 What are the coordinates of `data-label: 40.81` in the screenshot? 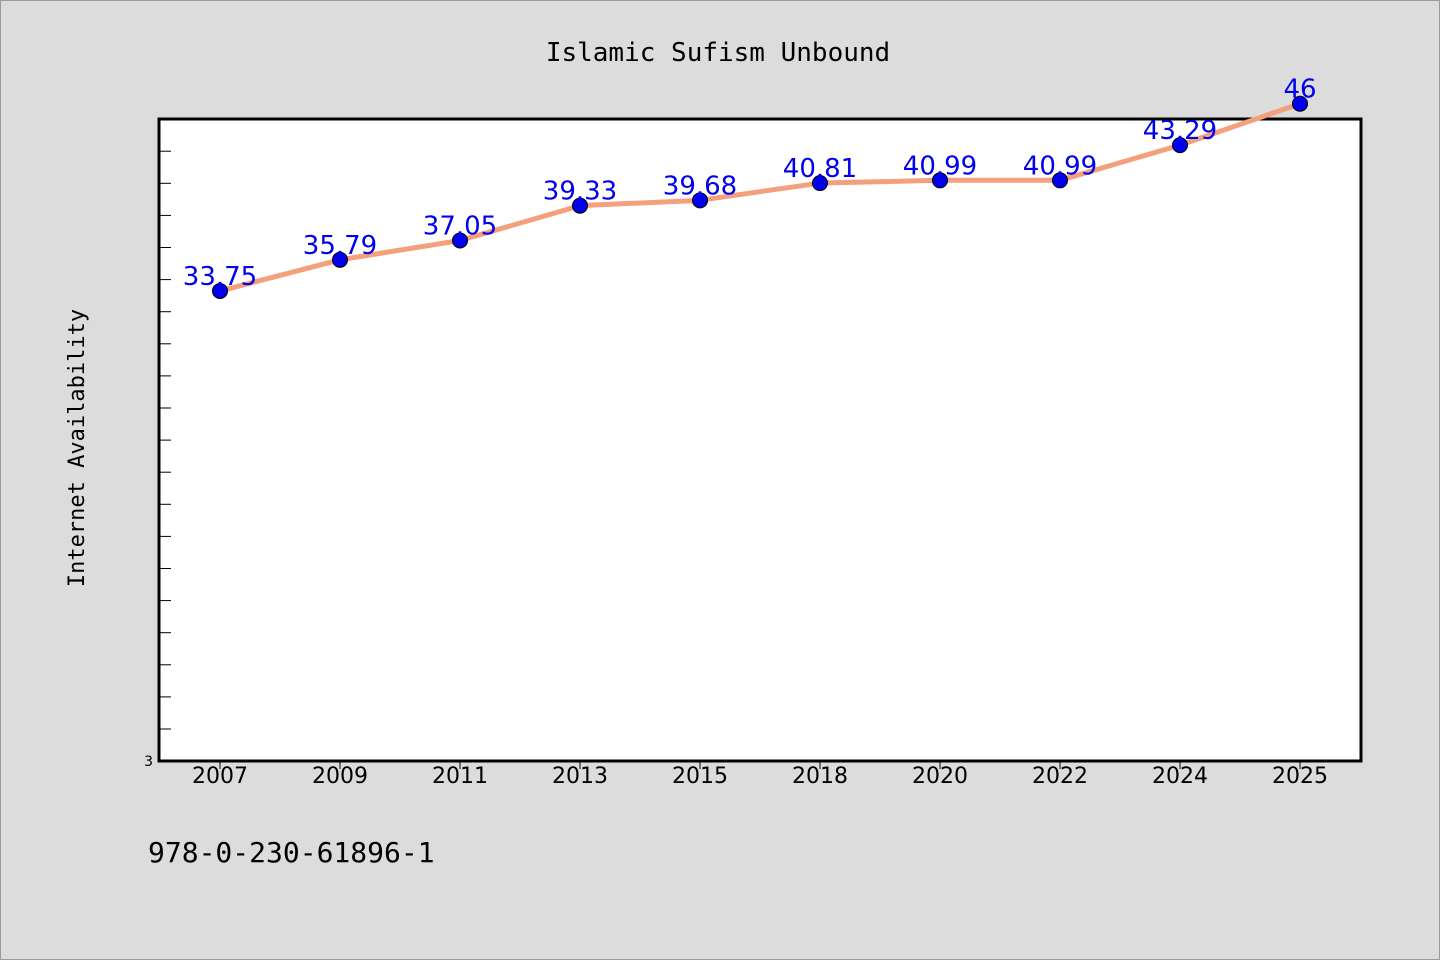 It's located at (820, 169).